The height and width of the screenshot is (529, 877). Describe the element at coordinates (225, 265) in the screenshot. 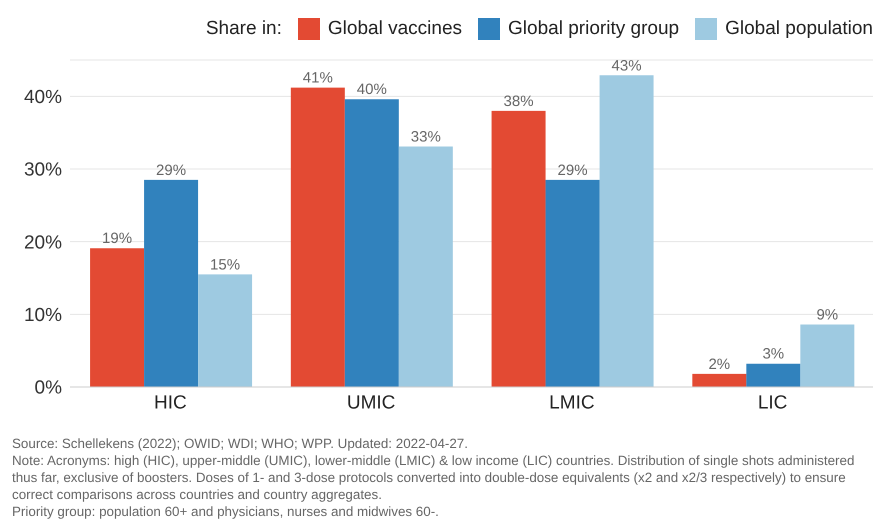

I see `data-label: 15%` at that location.